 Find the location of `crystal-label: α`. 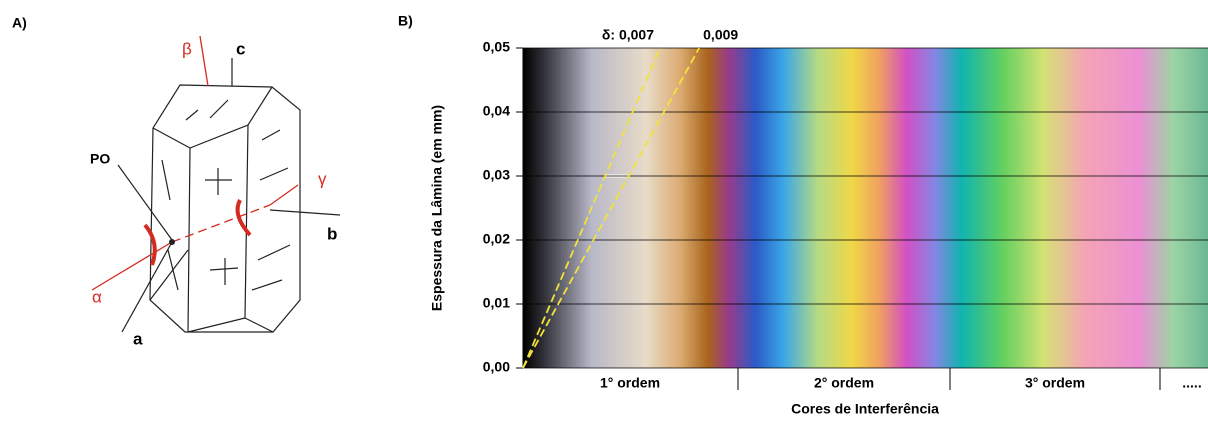

crystal-label: α is located at coordinates (97, 296).